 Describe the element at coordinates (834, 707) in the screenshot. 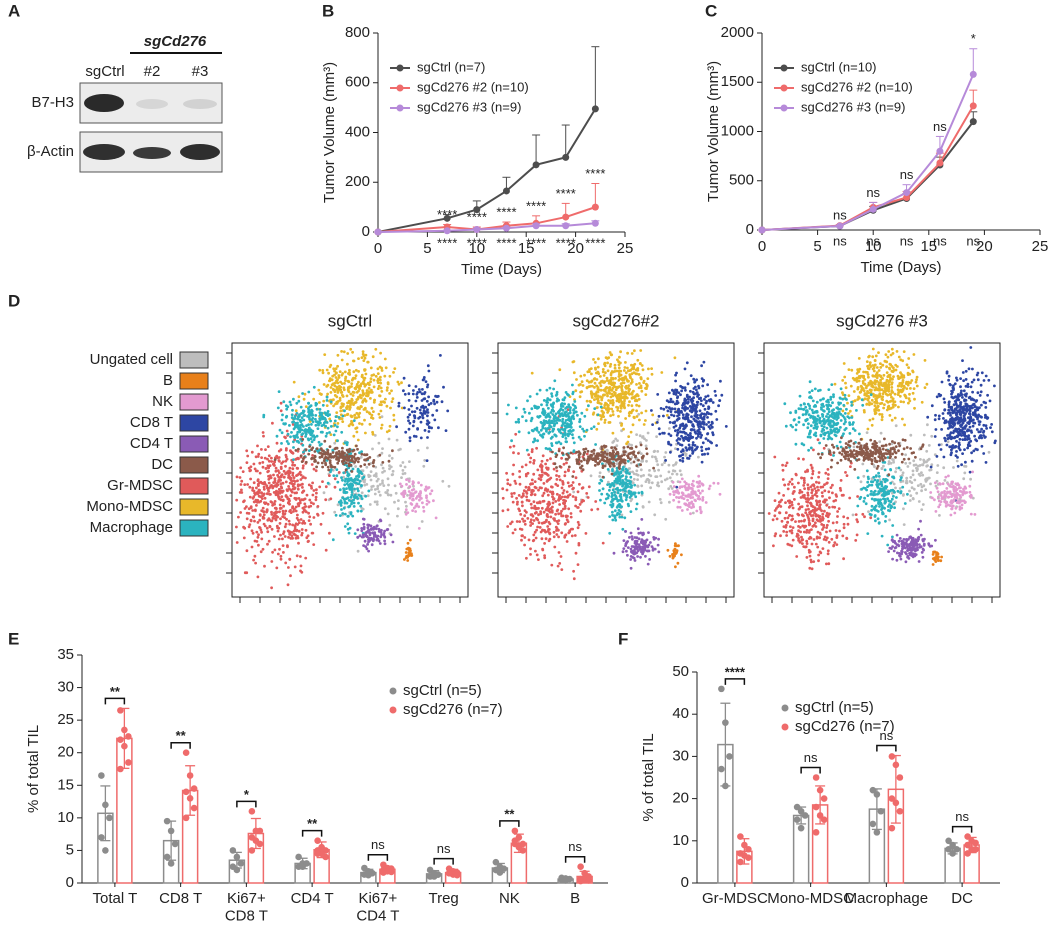

I see `legend-label: sgCtrl (n=5)` at that location.